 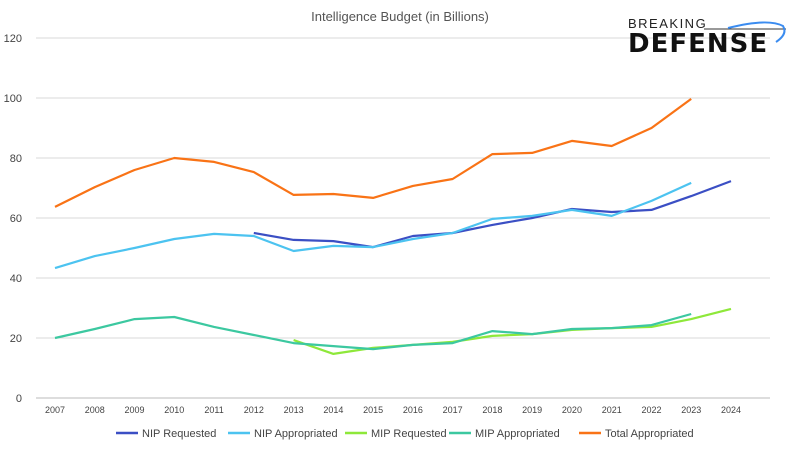 I want to click on x-tick-label: 2024, so click(x=731, y=410).